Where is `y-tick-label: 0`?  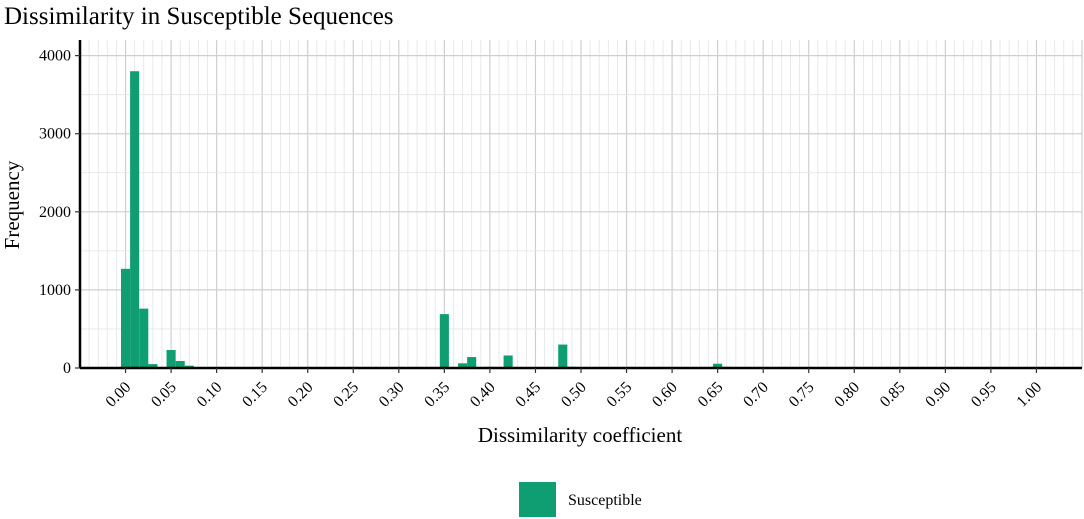 y-tick-label: 0 is located at coordinates (67, 368).